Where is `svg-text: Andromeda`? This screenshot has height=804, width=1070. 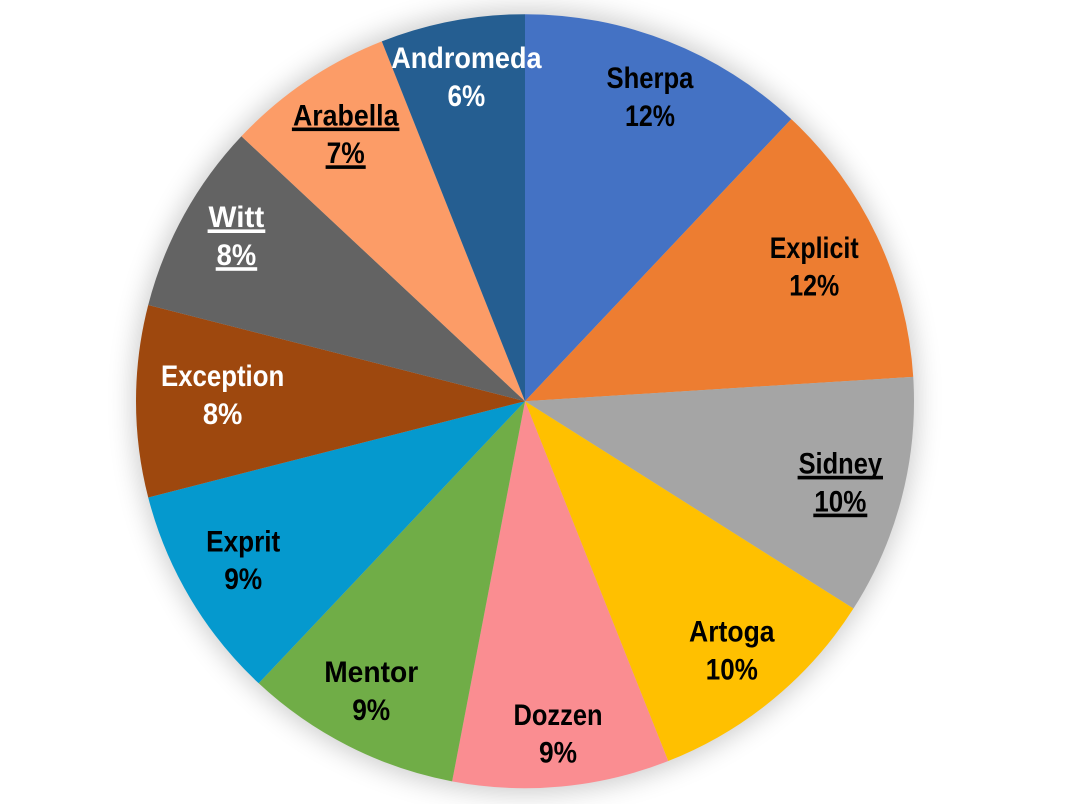 svg-text: Andromeda is located at coordinates (466, 58).